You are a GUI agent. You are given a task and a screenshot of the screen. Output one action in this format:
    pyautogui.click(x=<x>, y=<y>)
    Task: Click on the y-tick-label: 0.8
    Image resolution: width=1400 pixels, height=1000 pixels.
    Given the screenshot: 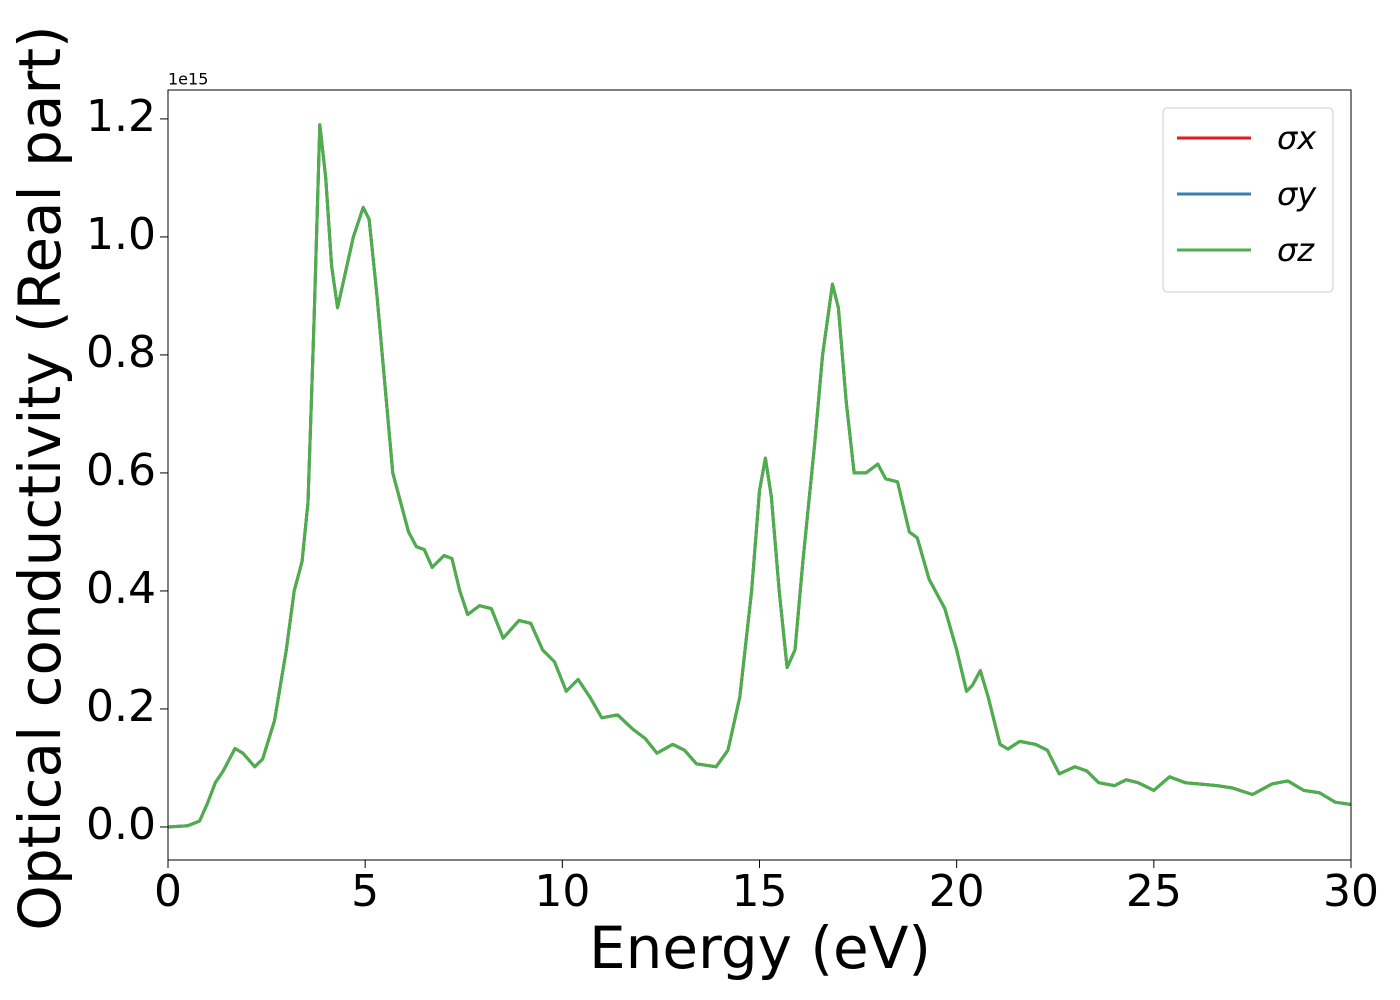 What is the action you would take?
    pyautogui.click(x=121, y=352)
    